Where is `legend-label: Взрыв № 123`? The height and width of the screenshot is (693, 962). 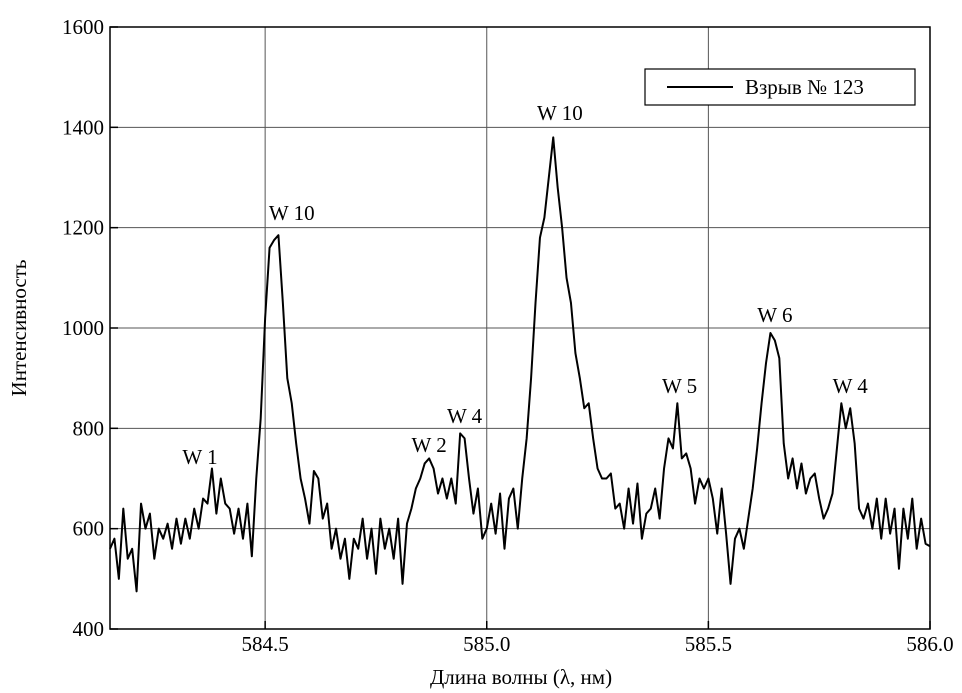
legend-label: Взрыв № 123 is located at coordinates (804, 87).